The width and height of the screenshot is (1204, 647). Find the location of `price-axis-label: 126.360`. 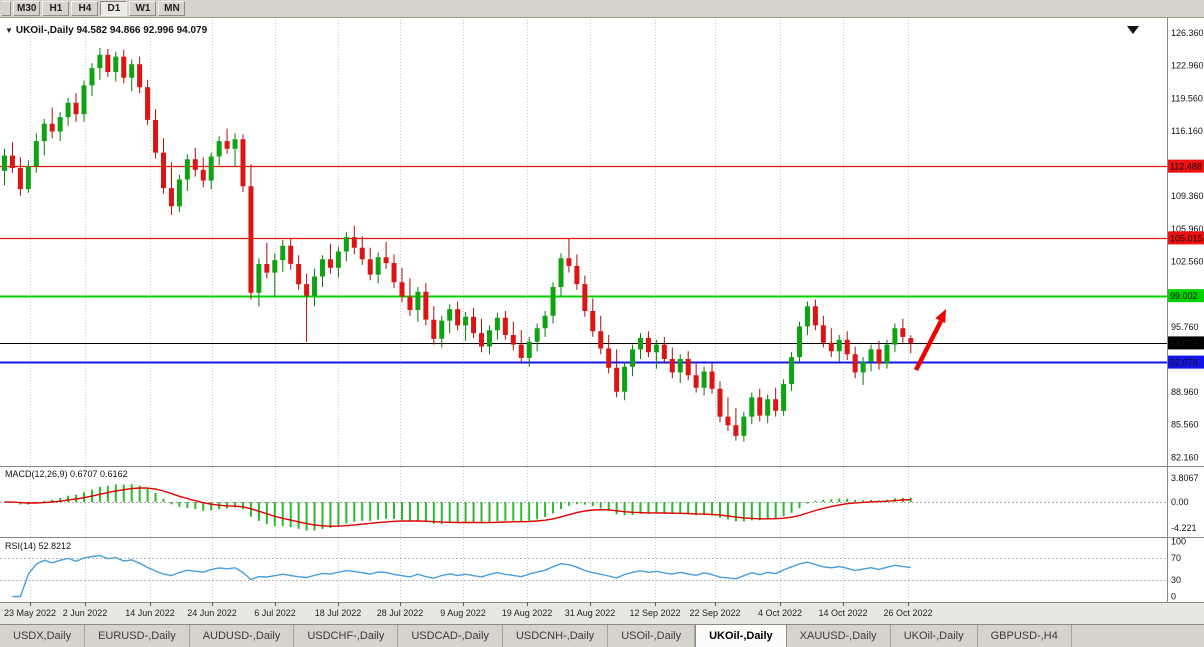

price-axis-label: 126.360 is located at coordinates (1187, 33).